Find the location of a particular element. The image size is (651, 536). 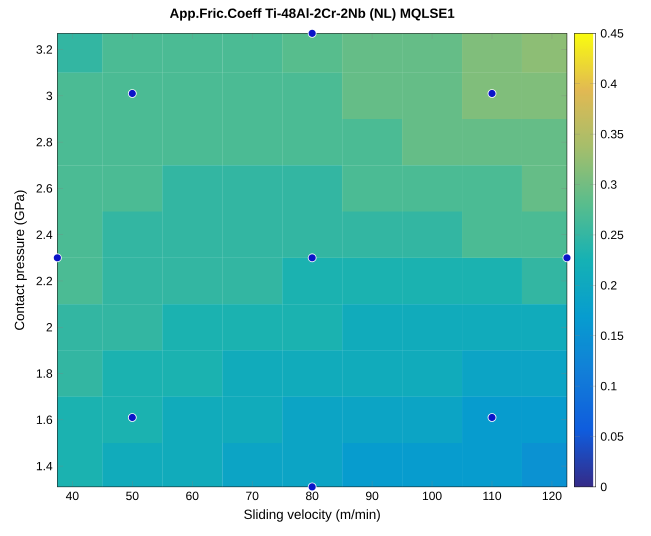

color-bar-label: 0.1 is located at coordinates (608, 386).